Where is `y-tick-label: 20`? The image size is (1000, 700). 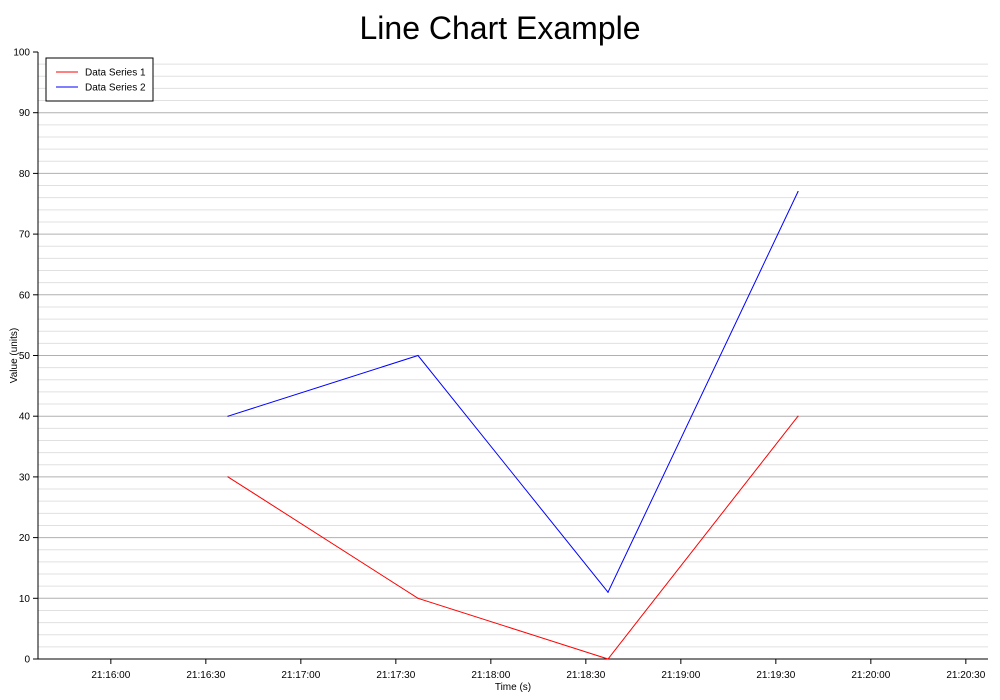 y-tick-label: 20 is located at coordinates (25, 538).